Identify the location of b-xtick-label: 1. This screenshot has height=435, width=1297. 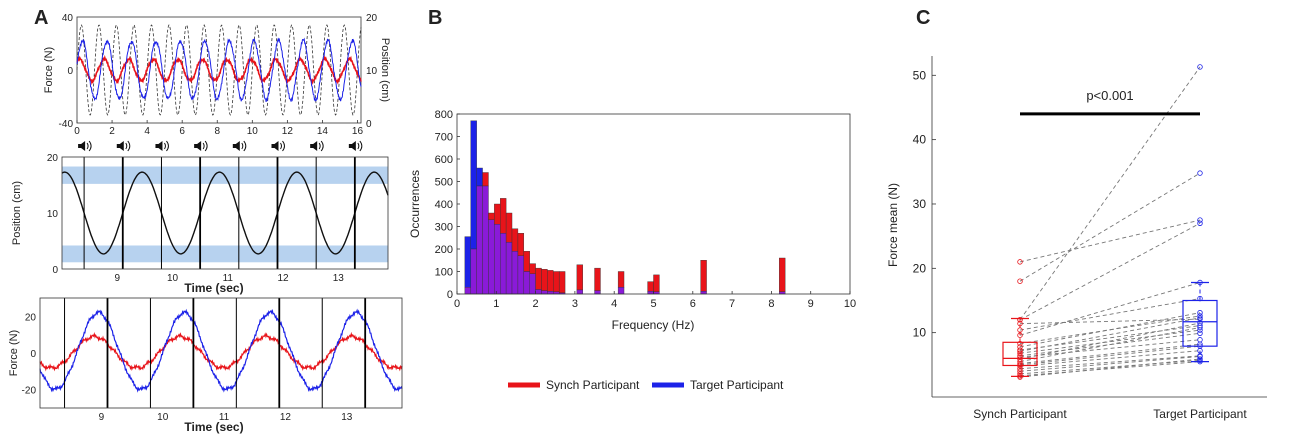
(496, 304).